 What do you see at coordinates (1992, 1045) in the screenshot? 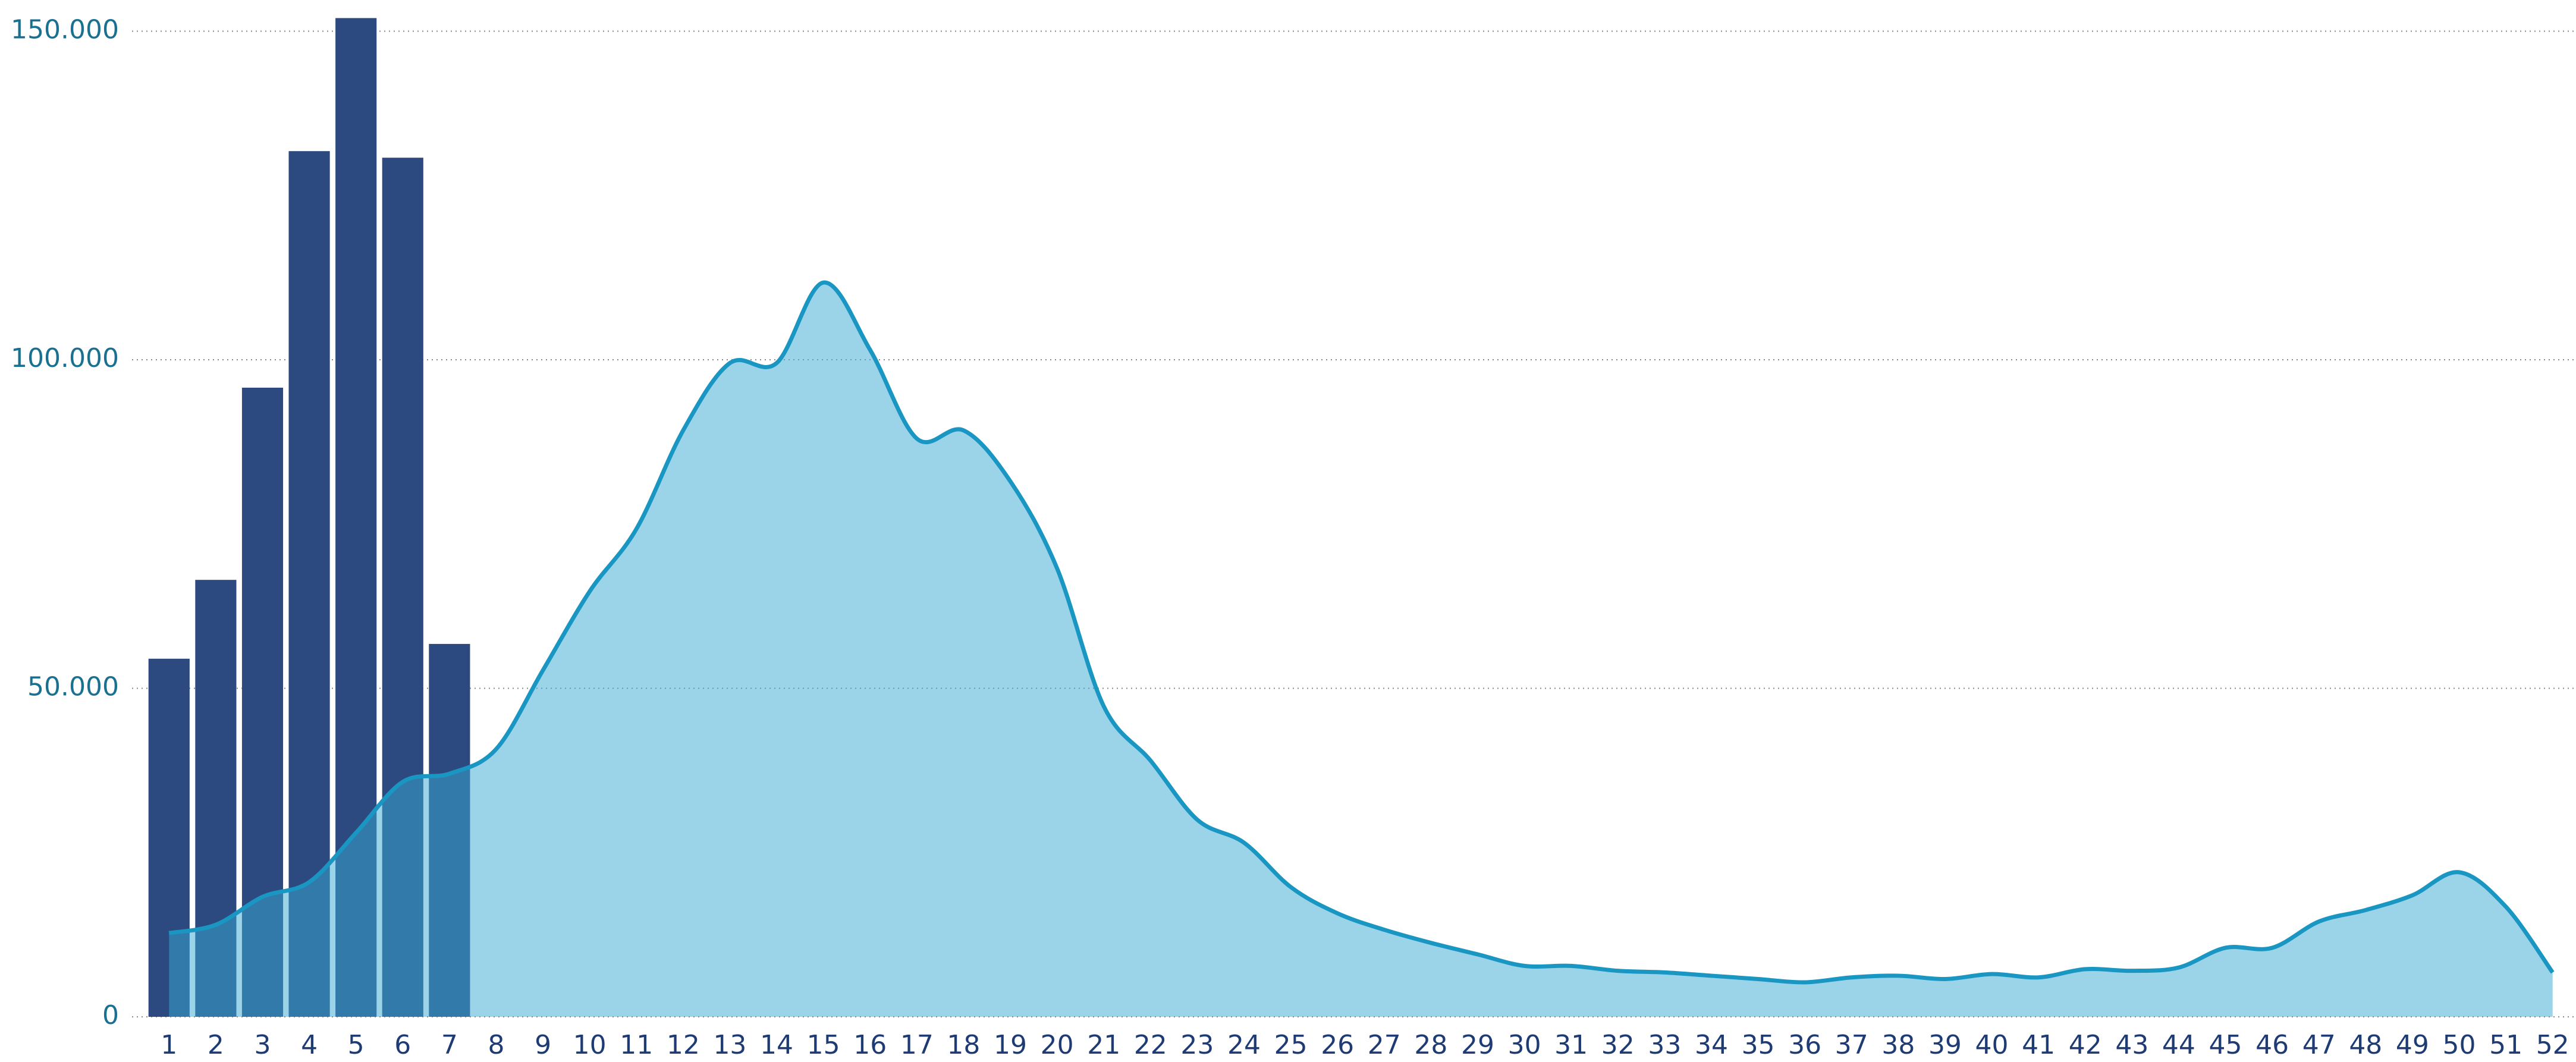
I see `x-tick-label: 40` at bounding box center [1992, 1045].